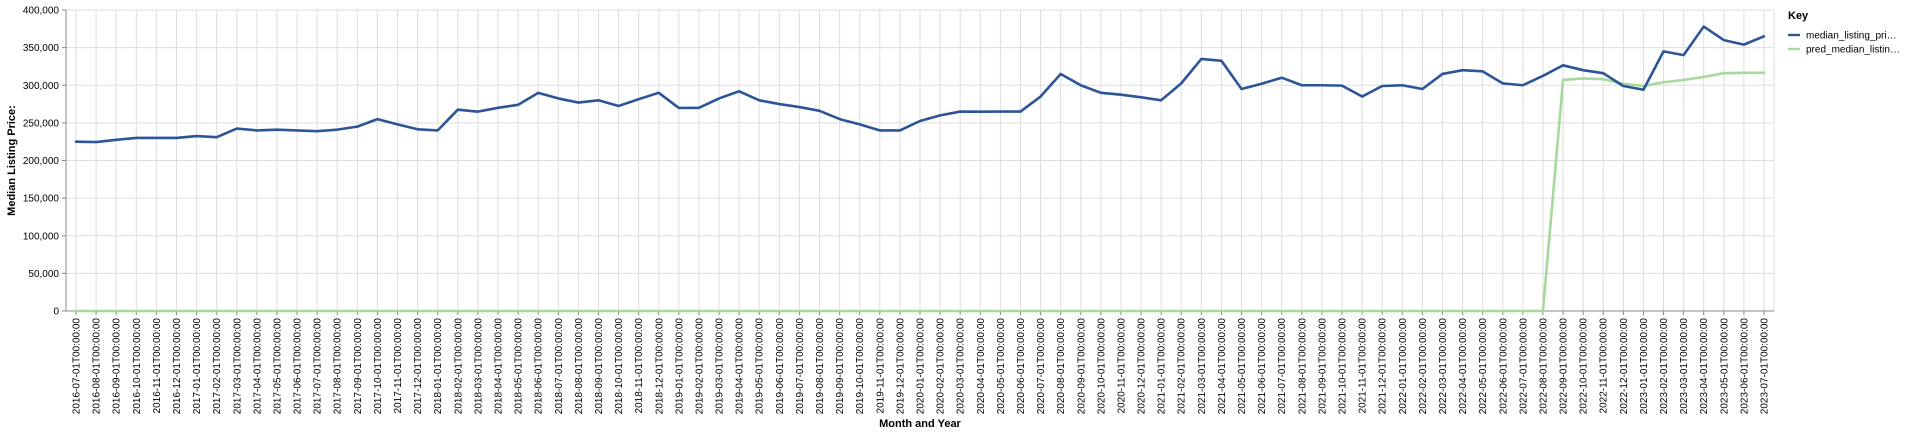  I want to click on x-tick-label: 2023-06-01T00:00:00, so click(1744, 366).